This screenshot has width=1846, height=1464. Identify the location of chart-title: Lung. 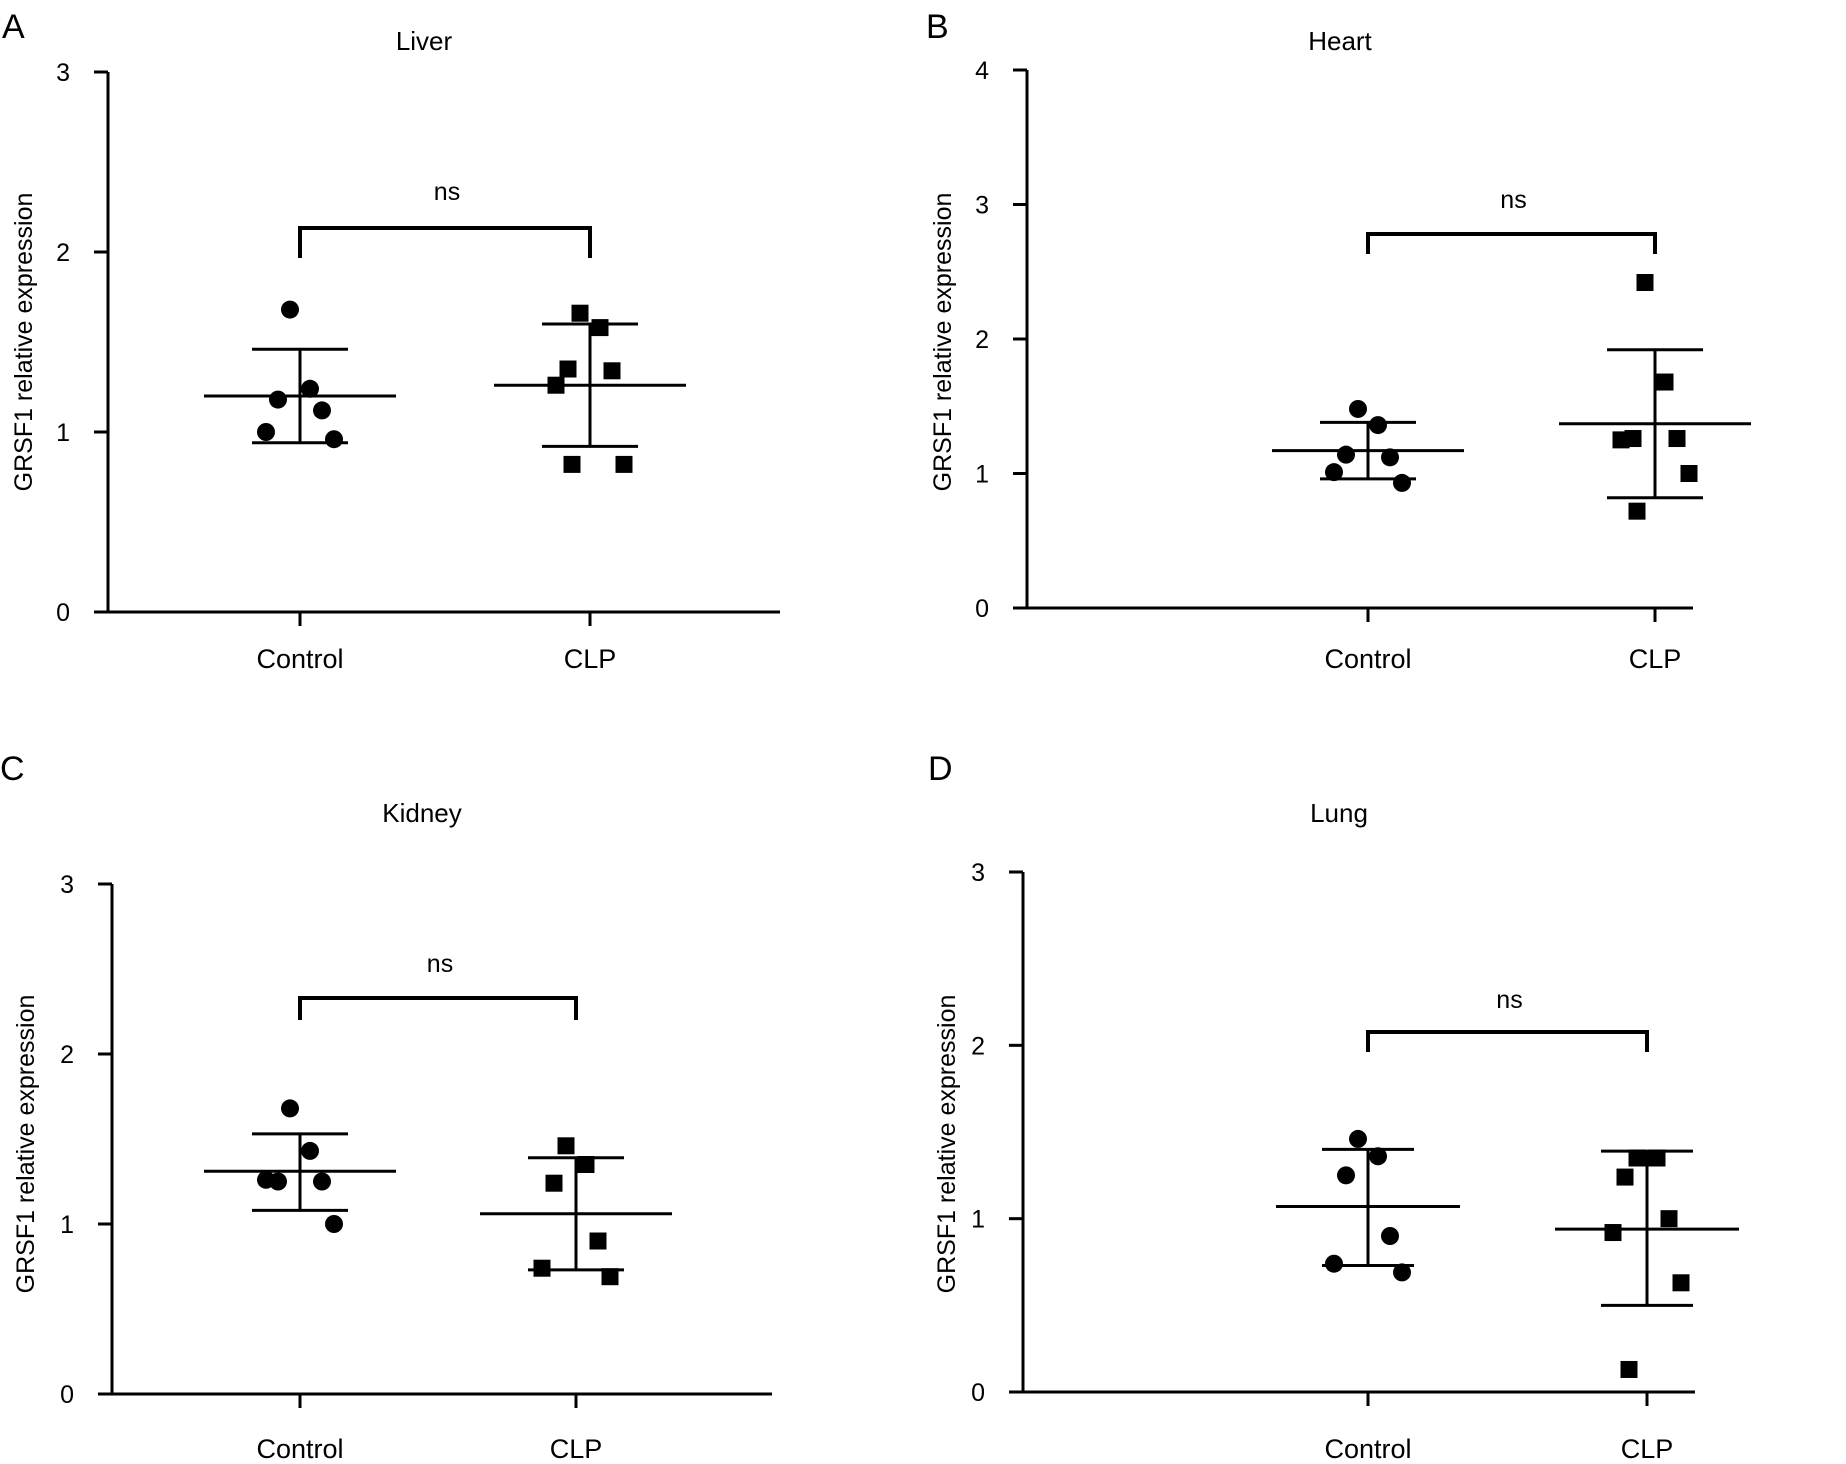
(1339, 813).